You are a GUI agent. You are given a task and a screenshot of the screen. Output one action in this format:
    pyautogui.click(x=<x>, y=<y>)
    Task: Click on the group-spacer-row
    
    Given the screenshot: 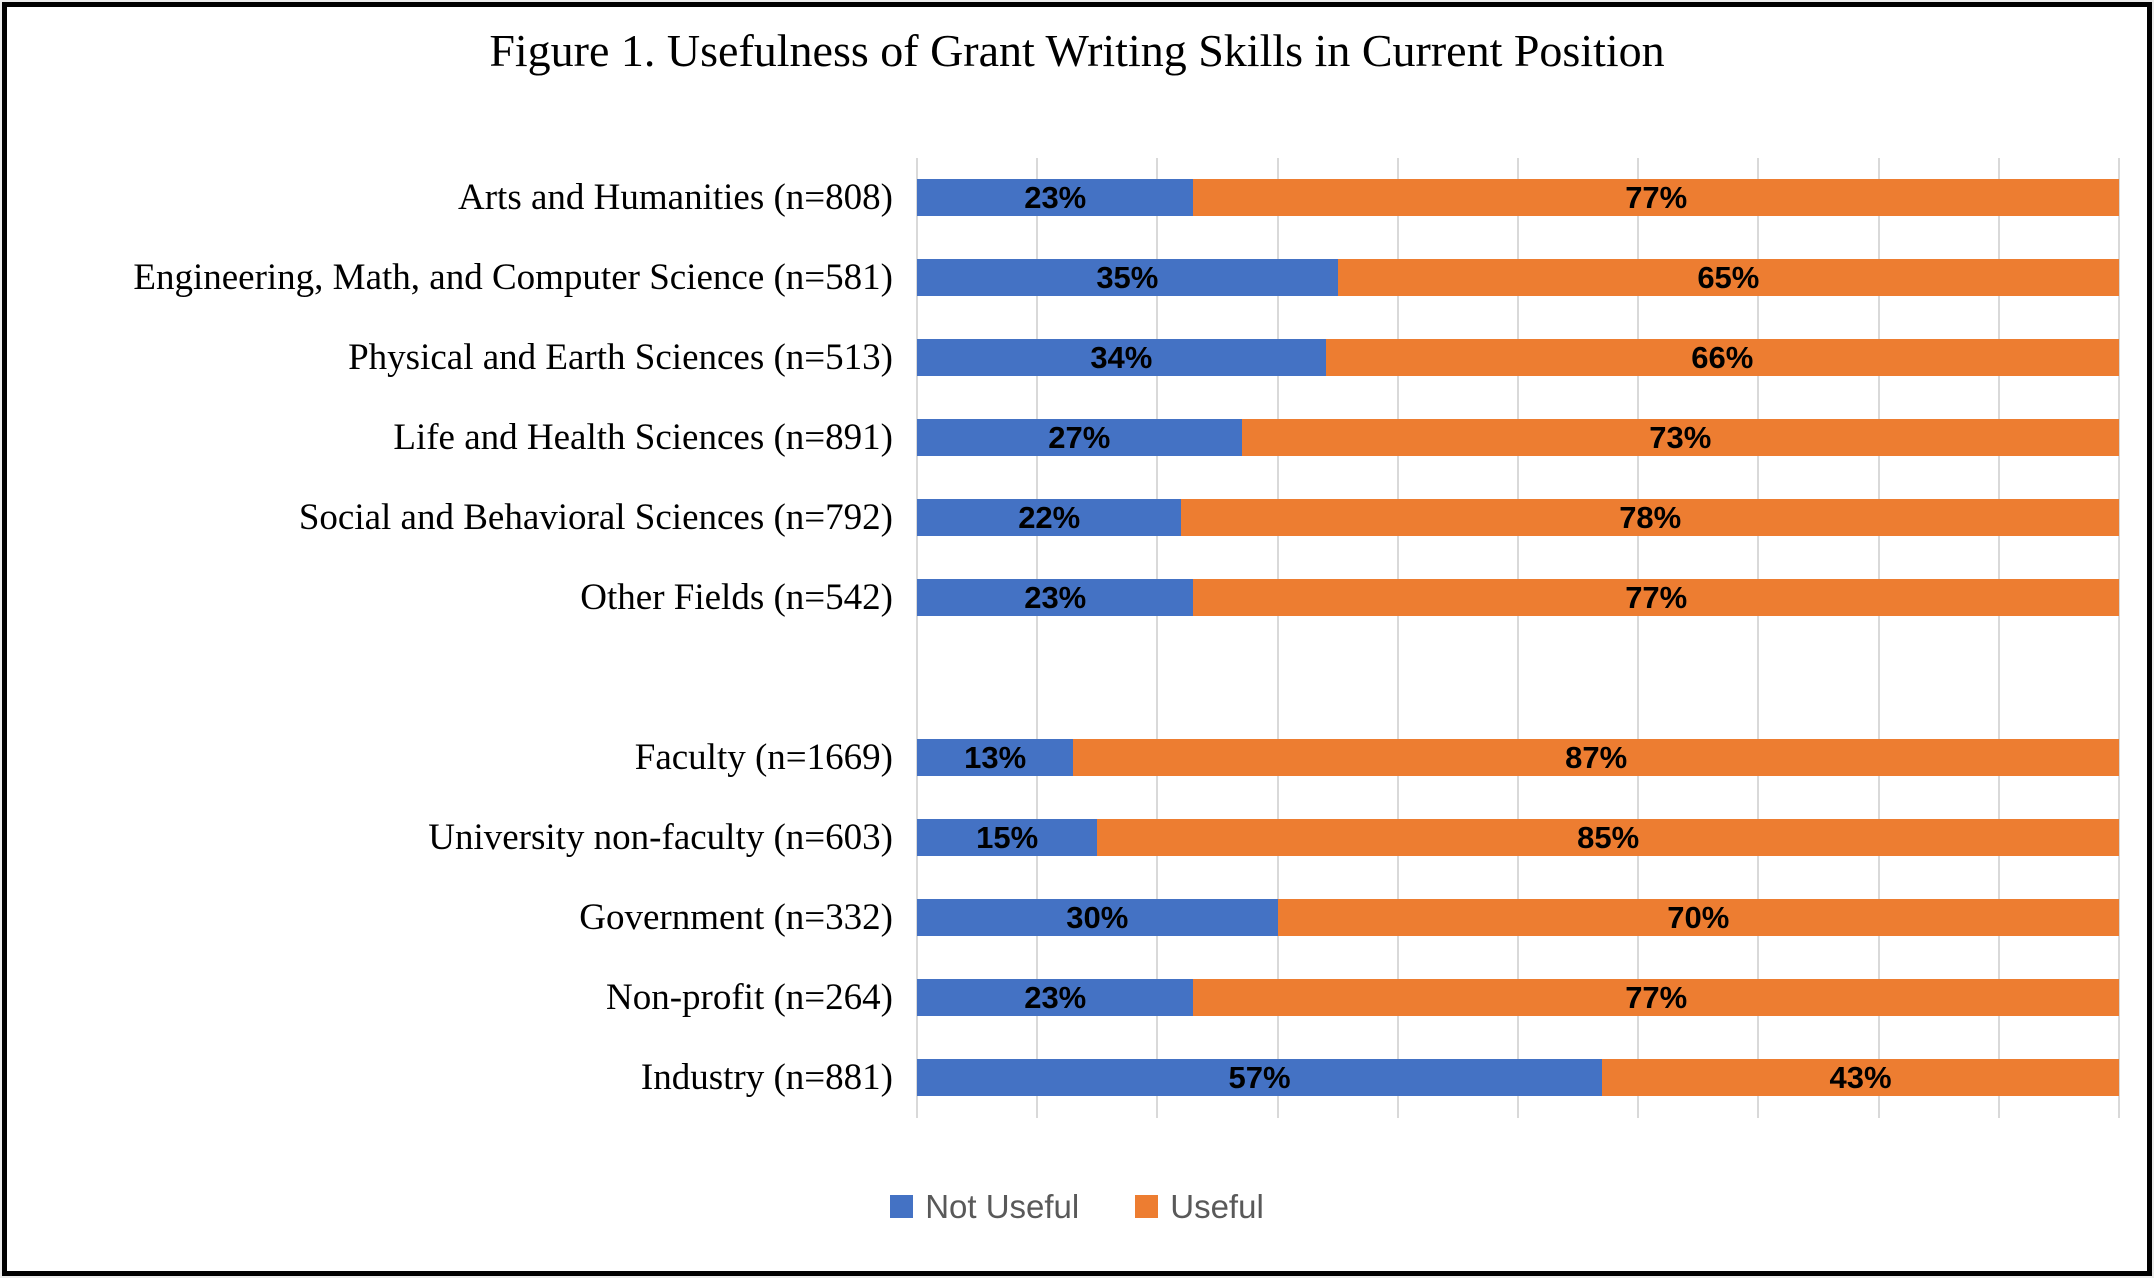 What is the action you would take?
    pyautogui.click(x=1077, y=678)
    